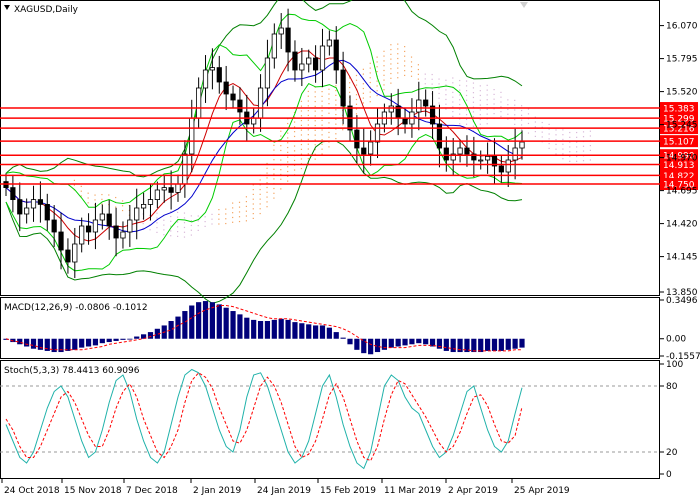 The width and height of the screenshot is (700, 500). I want to click on level-tag-label: 15.299, so click(679, 120).